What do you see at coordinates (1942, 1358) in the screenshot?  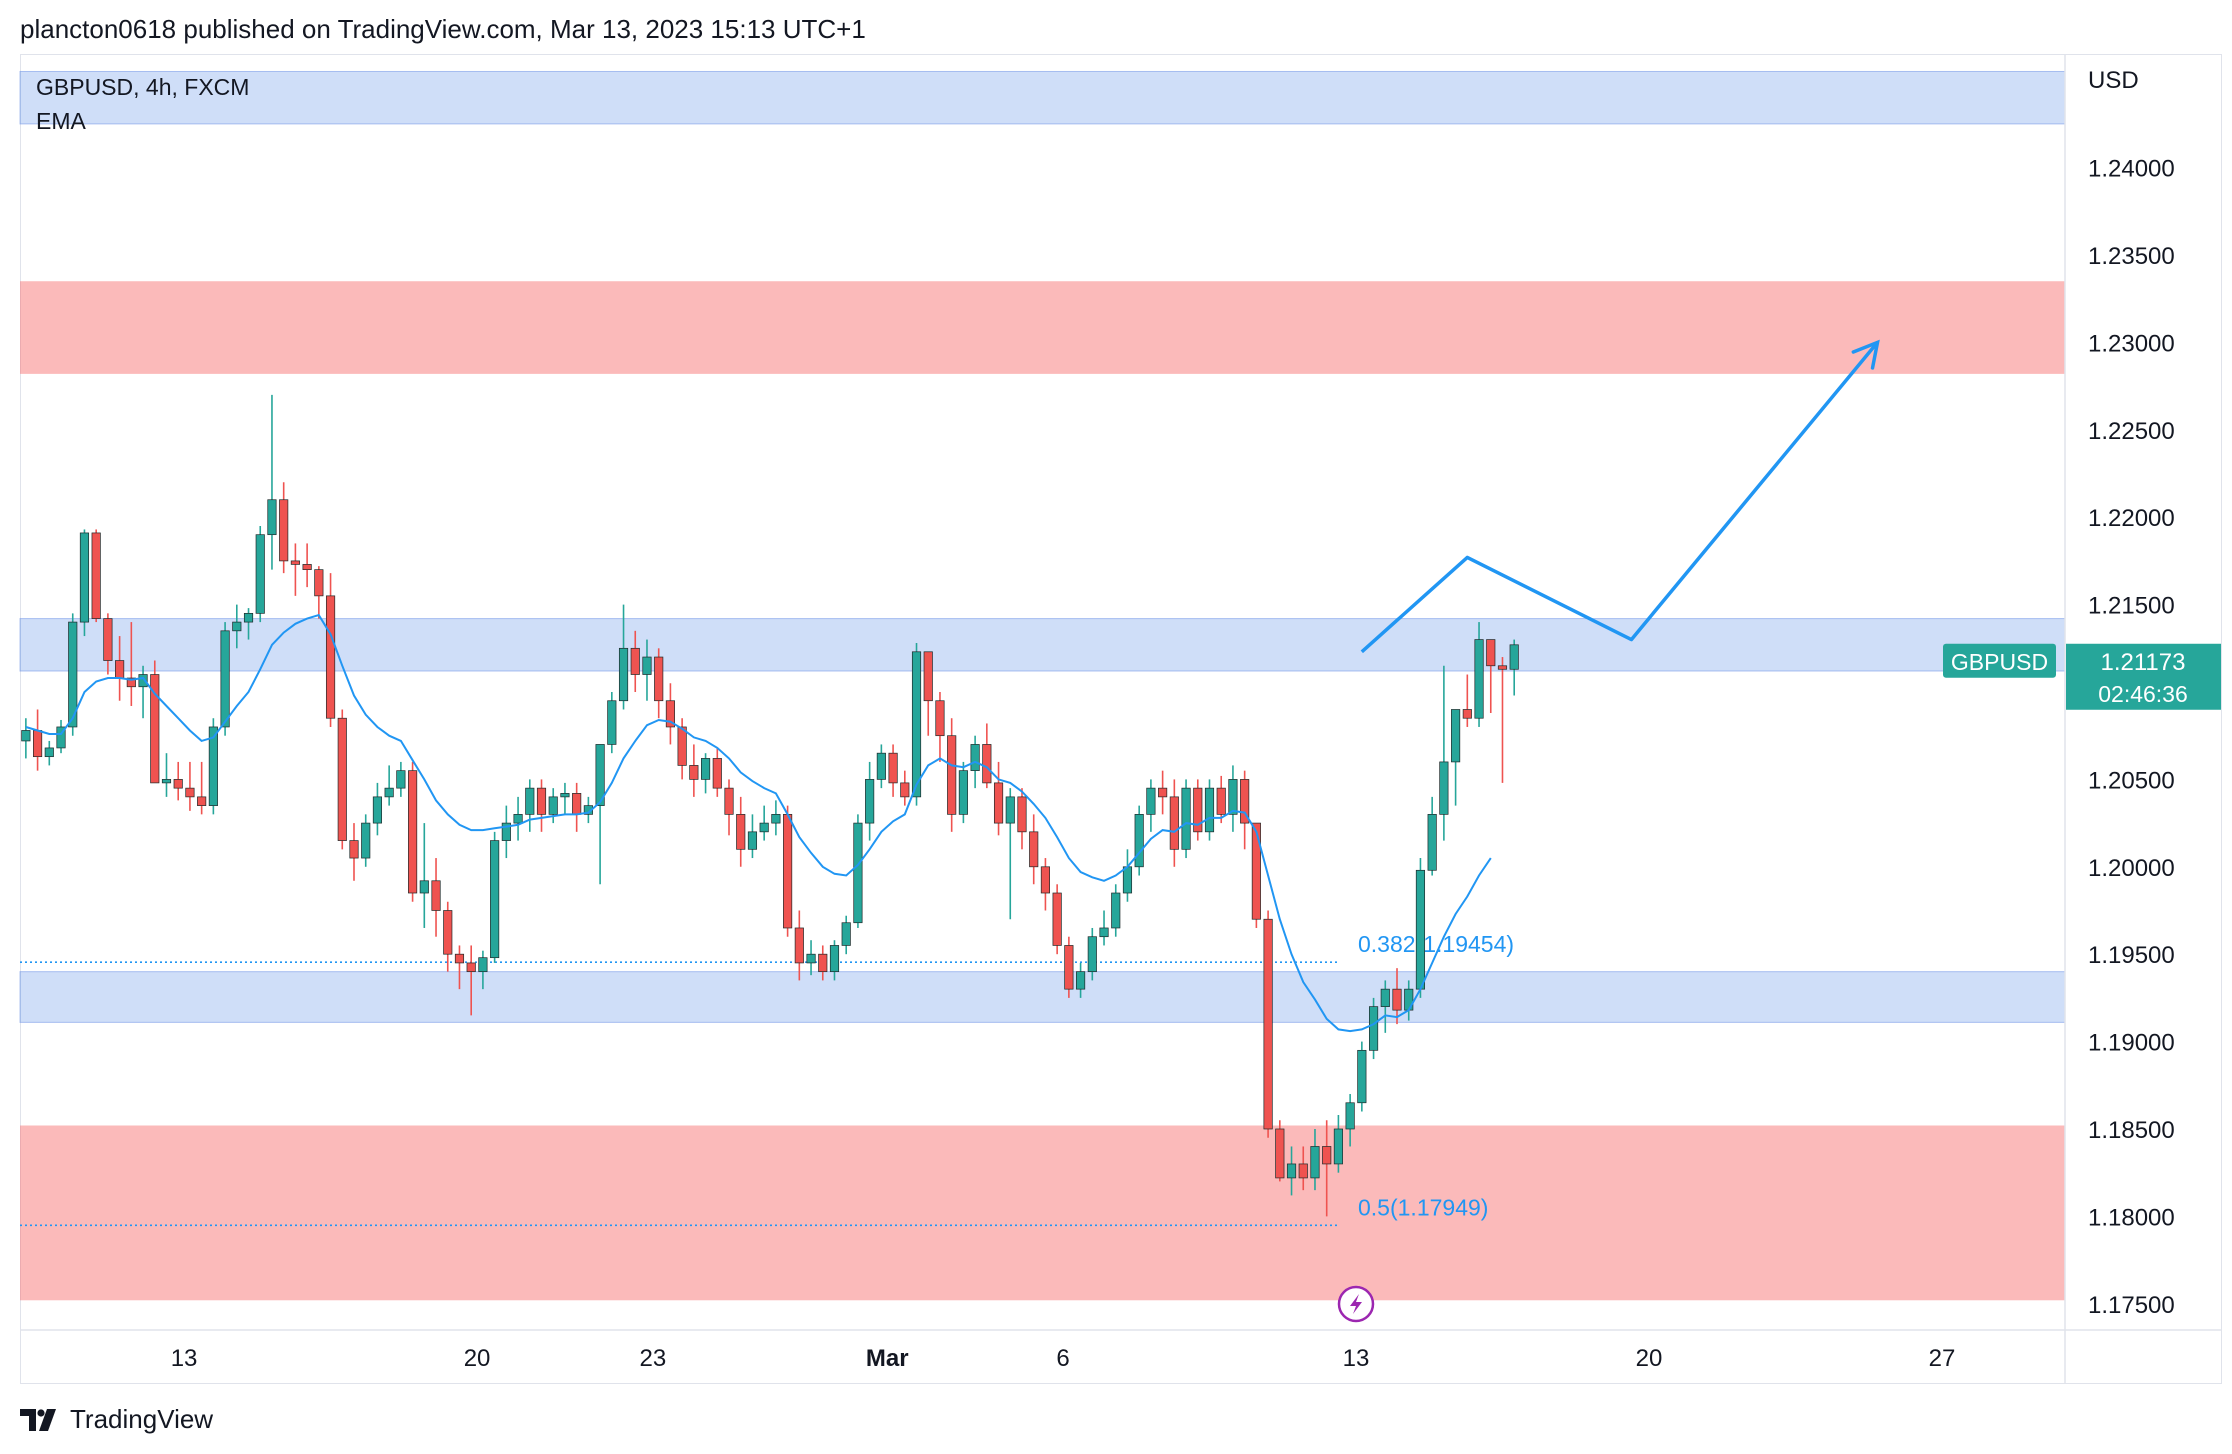 I see `time-tick-label: 27` at bounding box center [1942, 1358].